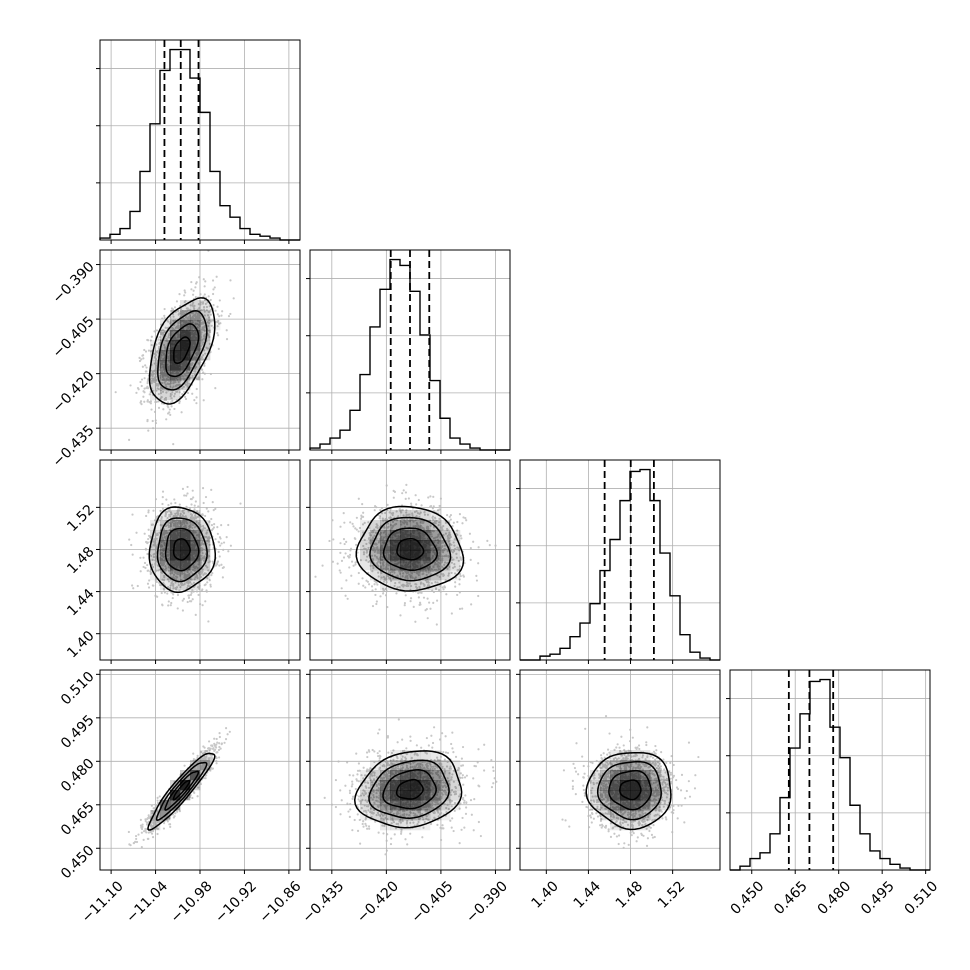  What do you see at coordinates (545, 894) in the screenshot?
I see `x-tick-label: 1.40` at bounding box center [545, 894].